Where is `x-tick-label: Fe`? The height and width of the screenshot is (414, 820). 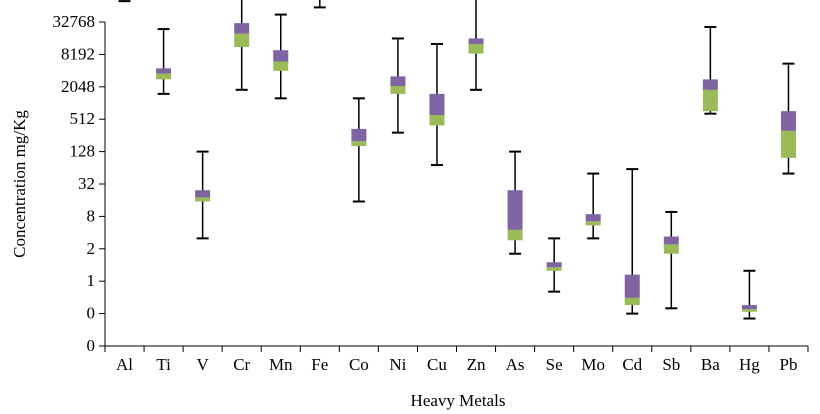
x-tick-label: Fe is located at coordinates (319, 364).